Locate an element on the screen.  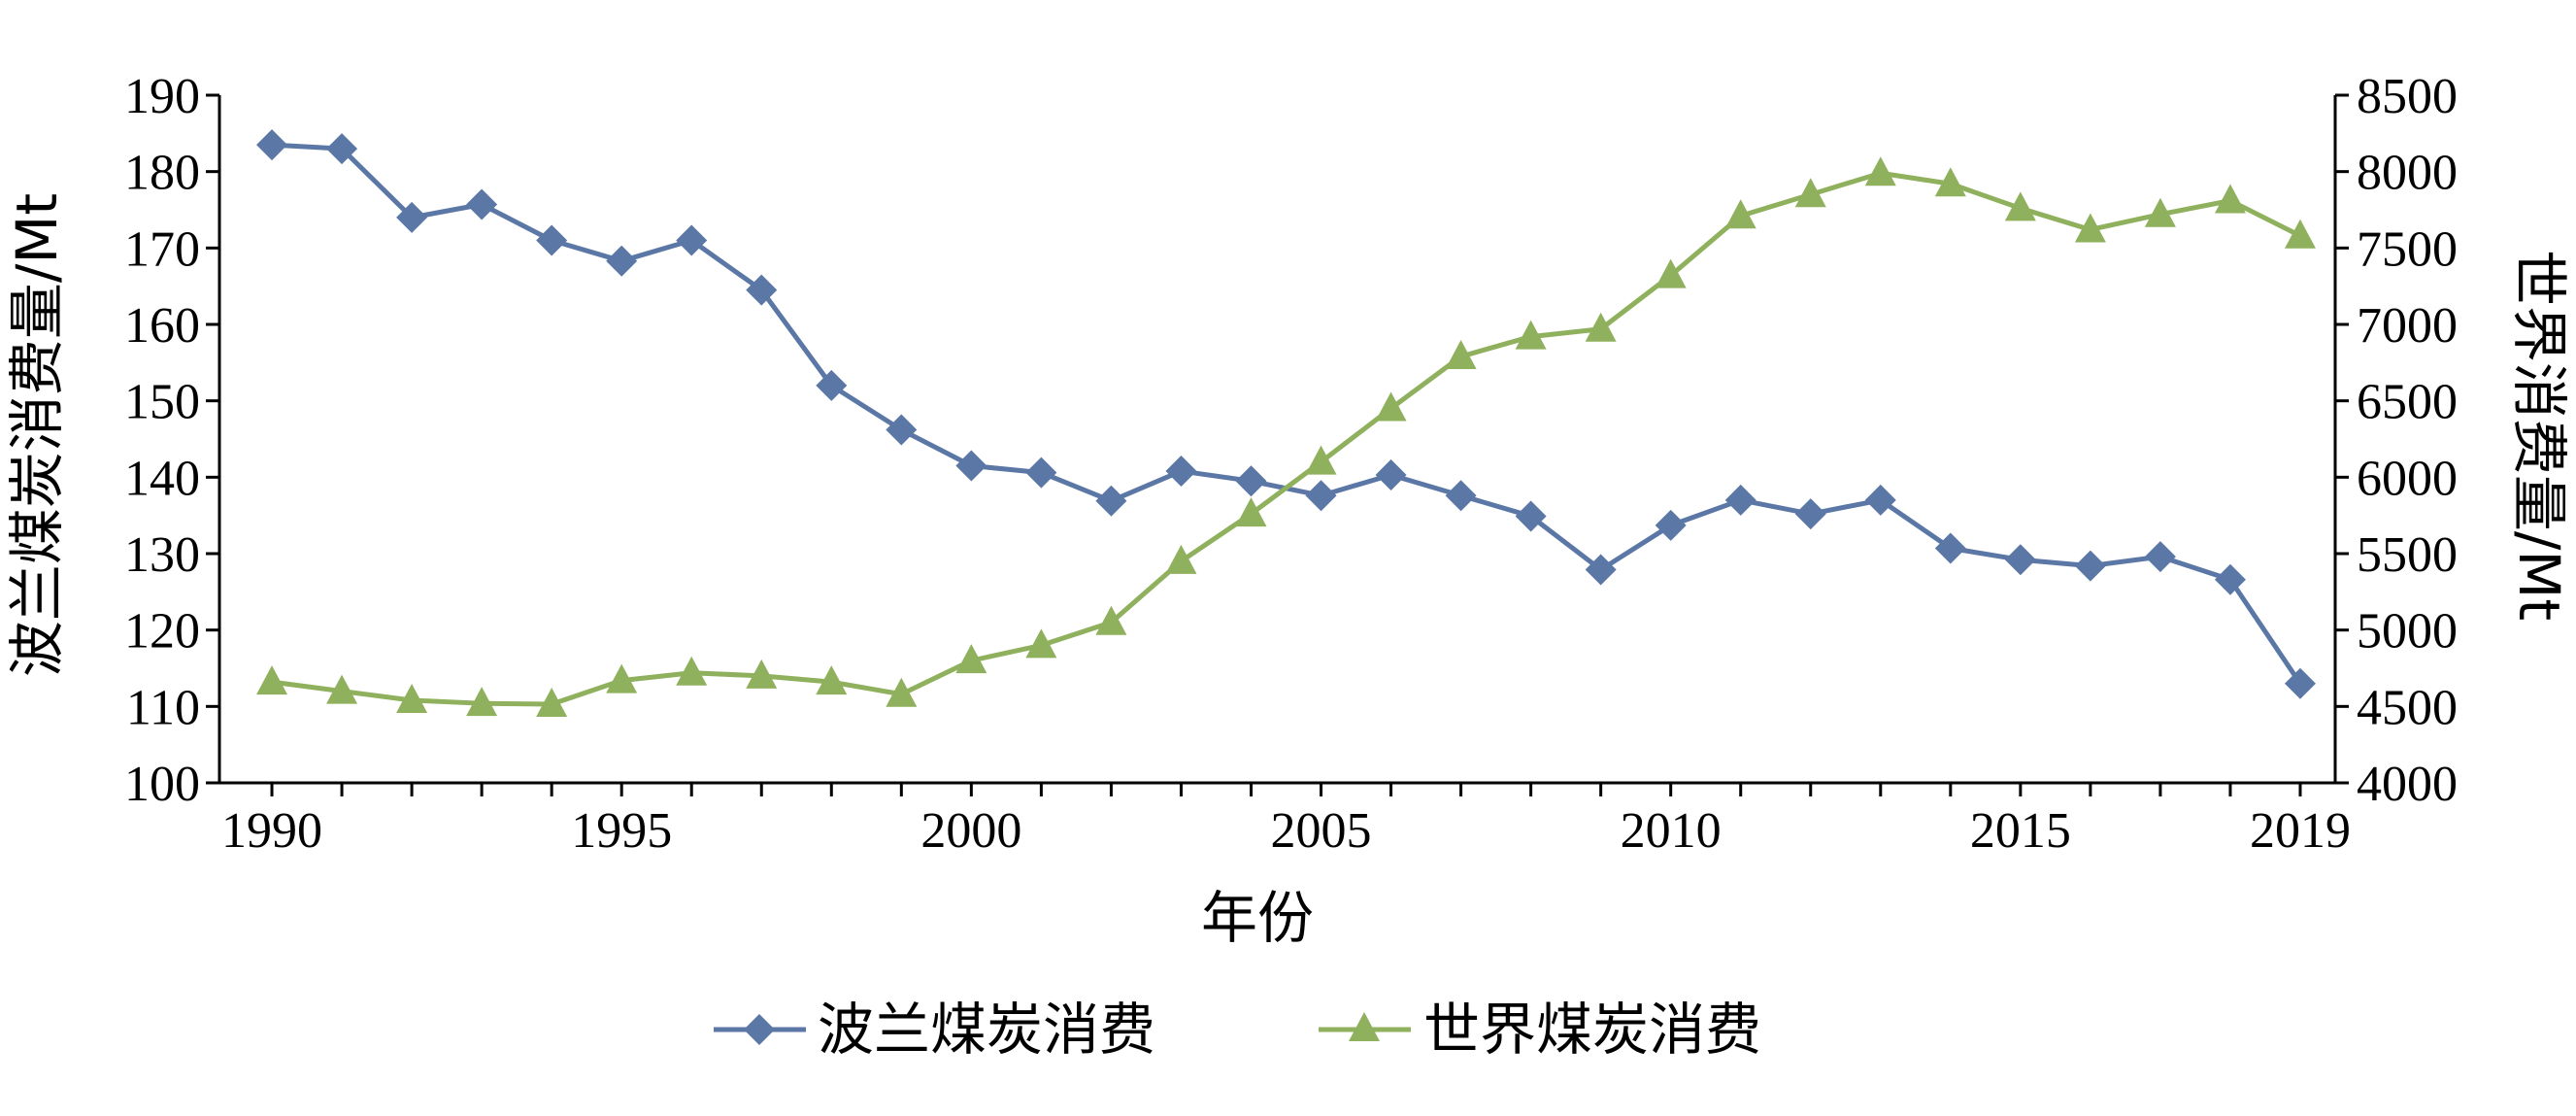
left-y-tick-label: 130 is located at coordinates (162, 555).